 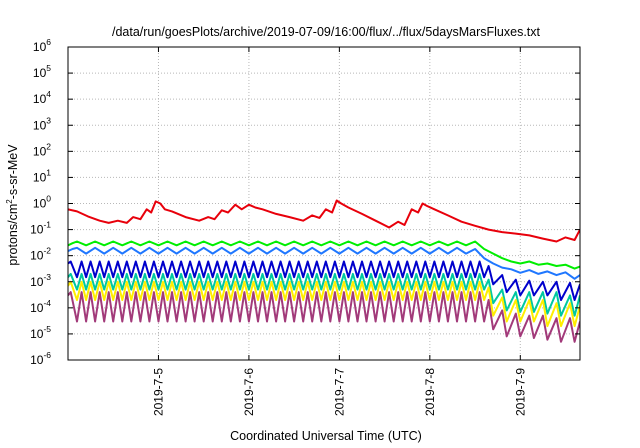 I want to click on y-tick-label: 10⁻⁶, so click(x=40, y=358).